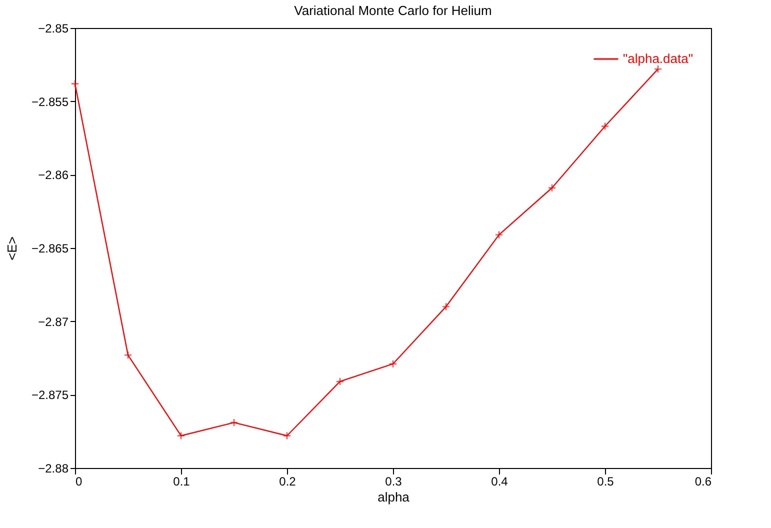 This screenshot has width=771, height=528. Describe the element at coordinates (658, 58) in the screenshot. I see `legend-label: "alpha.data"` at that location.